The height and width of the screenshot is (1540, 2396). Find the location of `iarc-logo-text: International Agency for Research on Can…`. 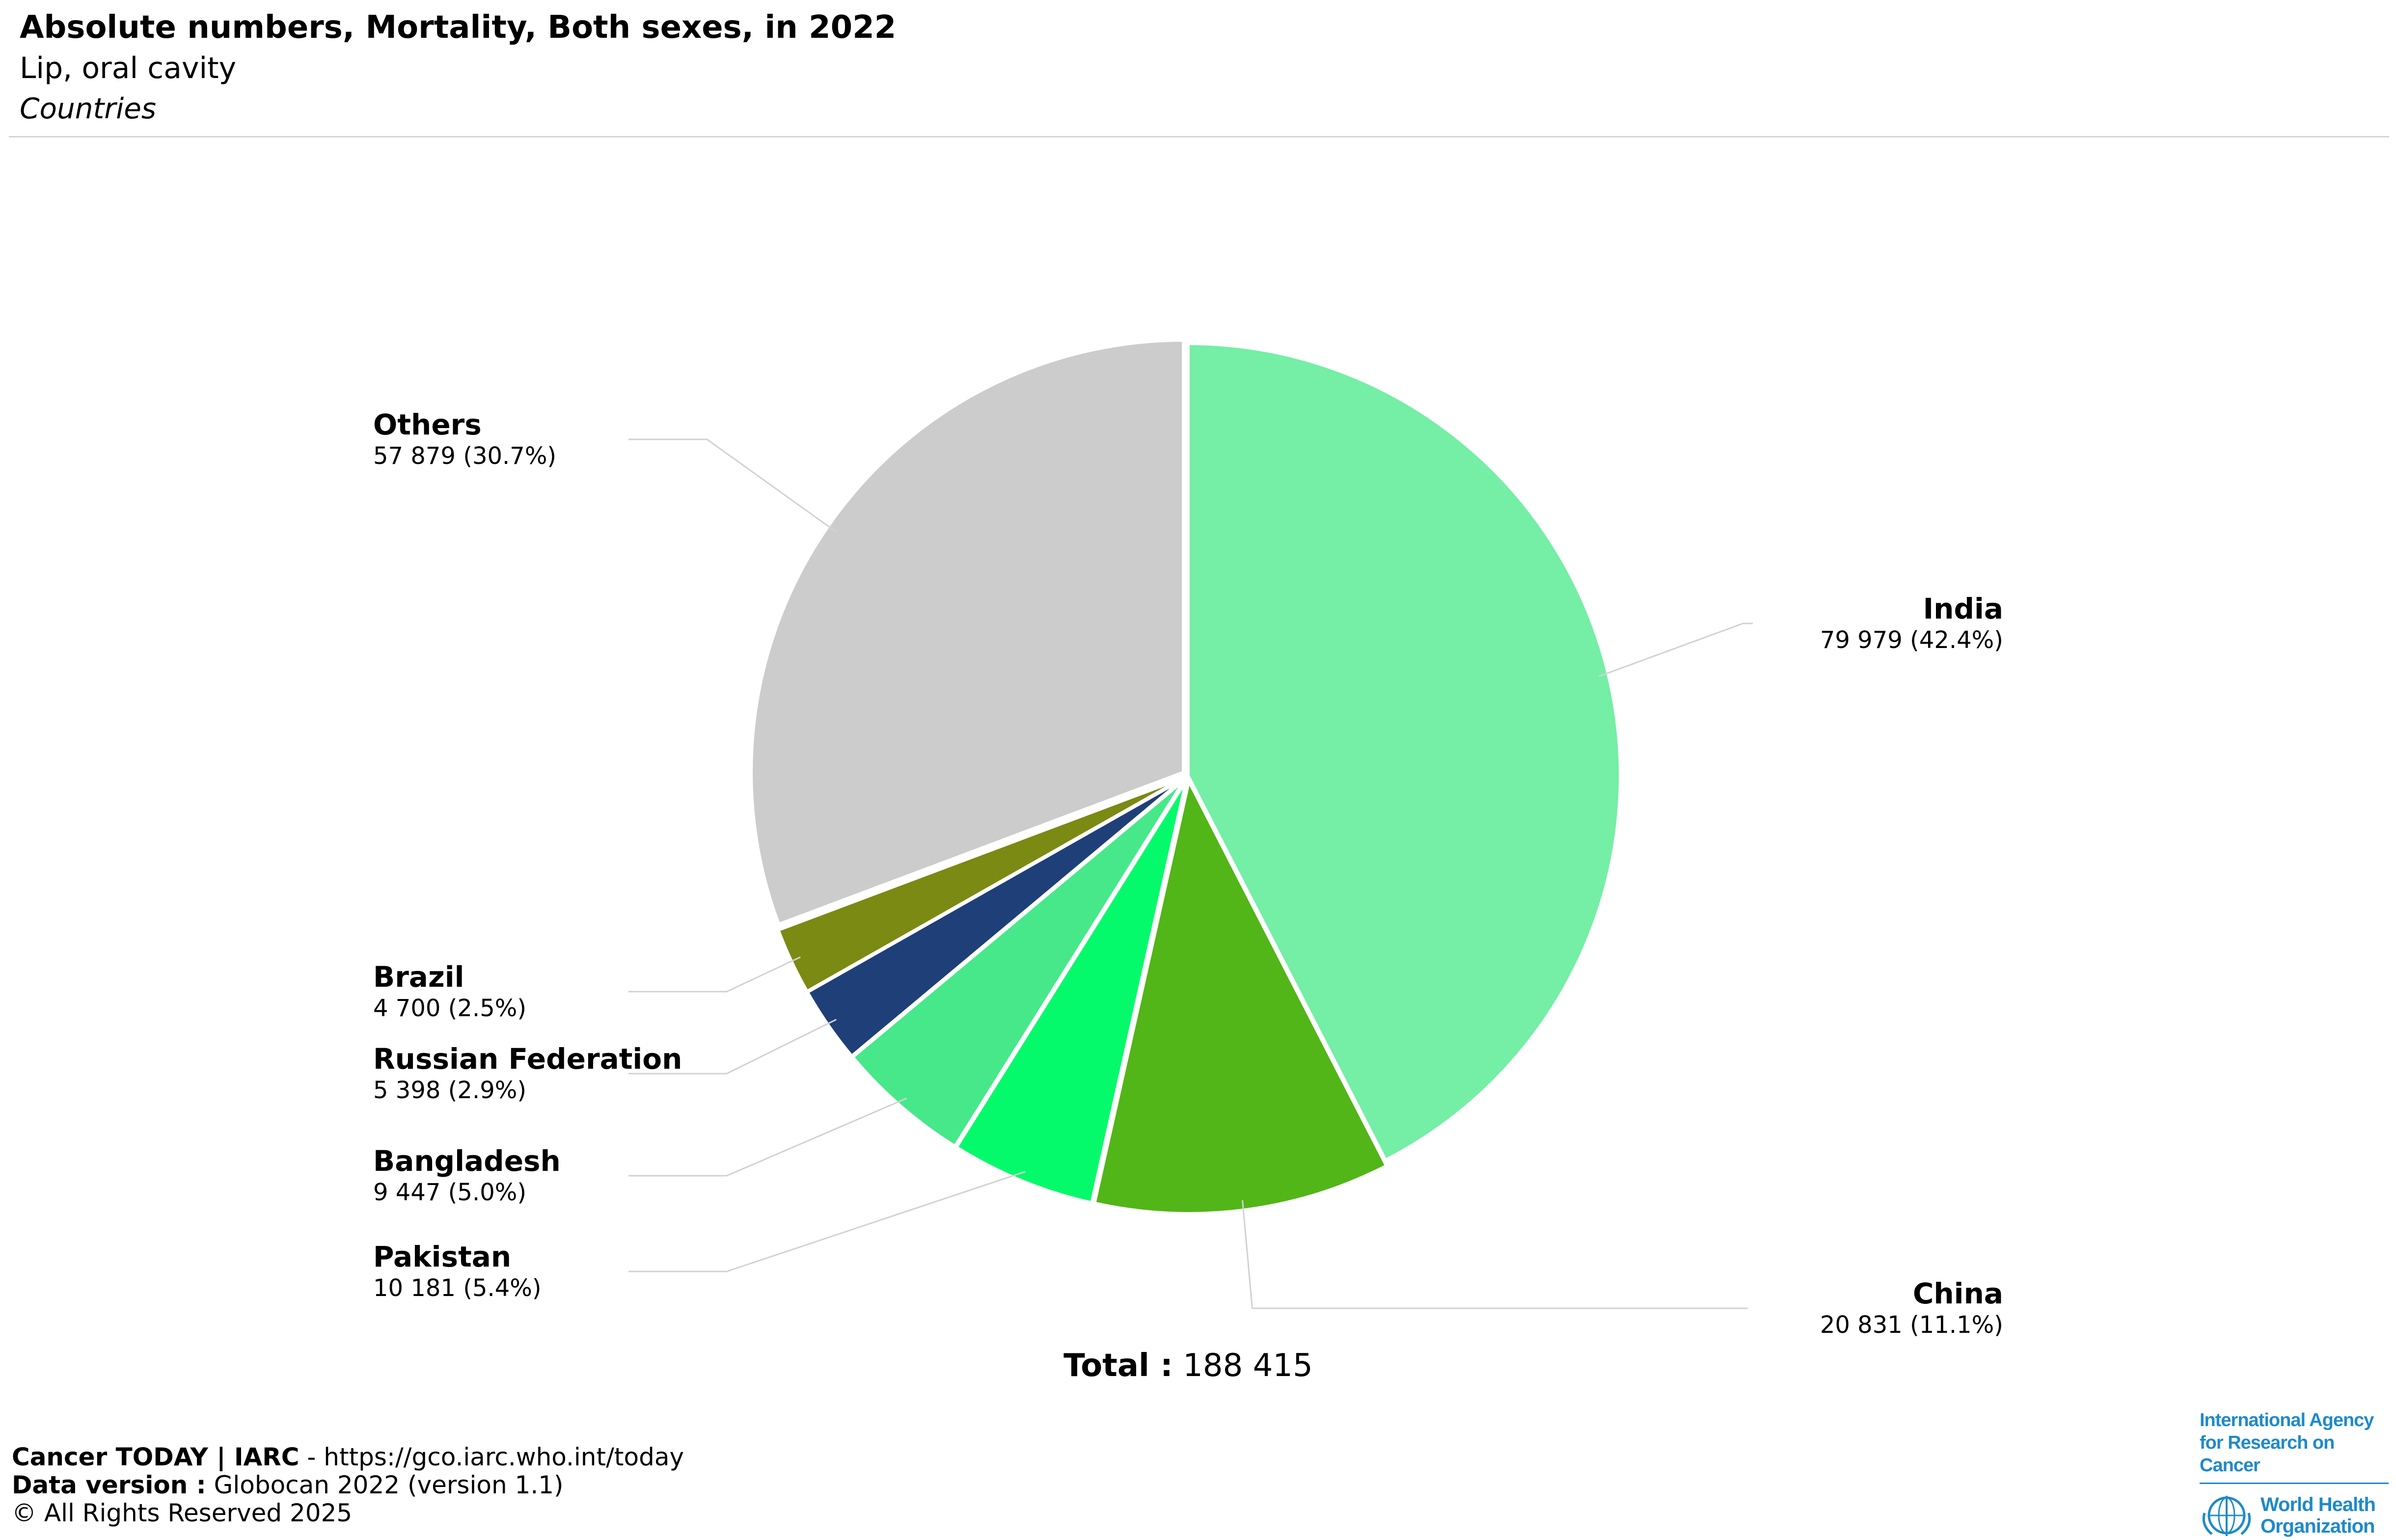

iarc-logo-text: International Agency for Research on Can… is located at coordinates (2295, 1443).